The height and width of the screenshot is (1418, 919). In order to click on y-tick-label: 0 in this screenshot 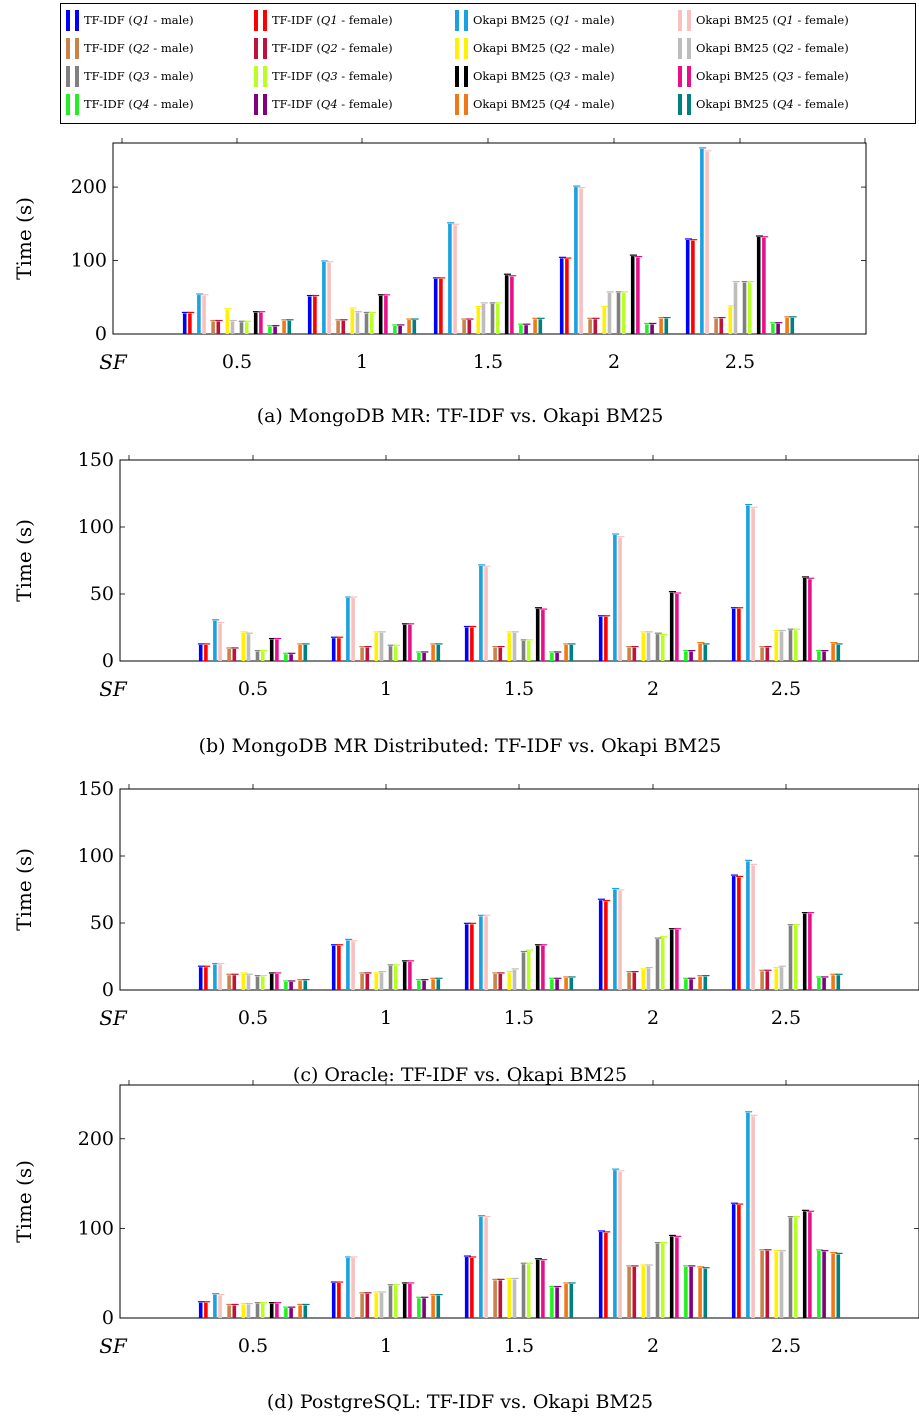, I will do `click(108, 661)`.